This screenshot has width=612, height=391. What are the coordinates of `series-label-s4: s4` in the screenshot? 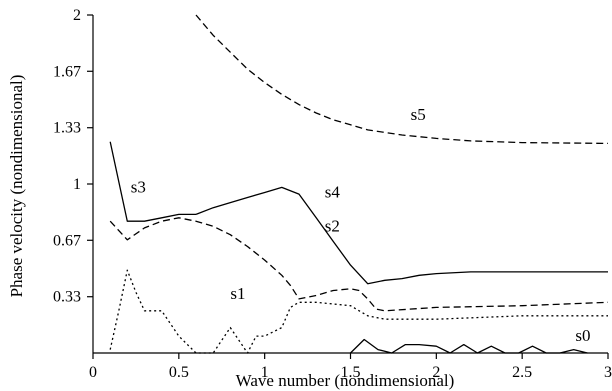 It's located at (333, 192).